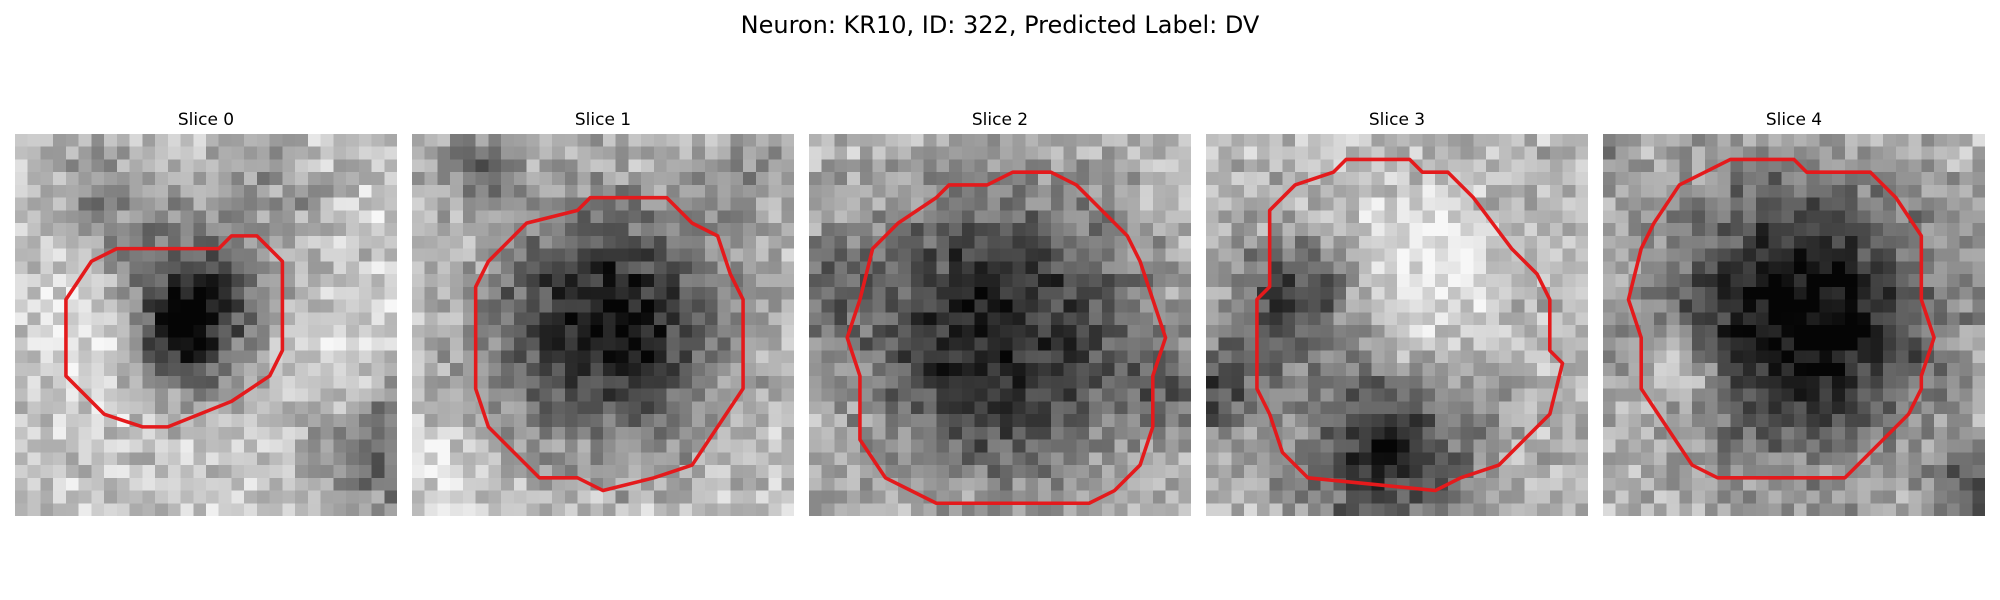  Describe the element at coordinates (206, 120) in the screenshot. I see `slice-title-0: Slice 0` at that location.